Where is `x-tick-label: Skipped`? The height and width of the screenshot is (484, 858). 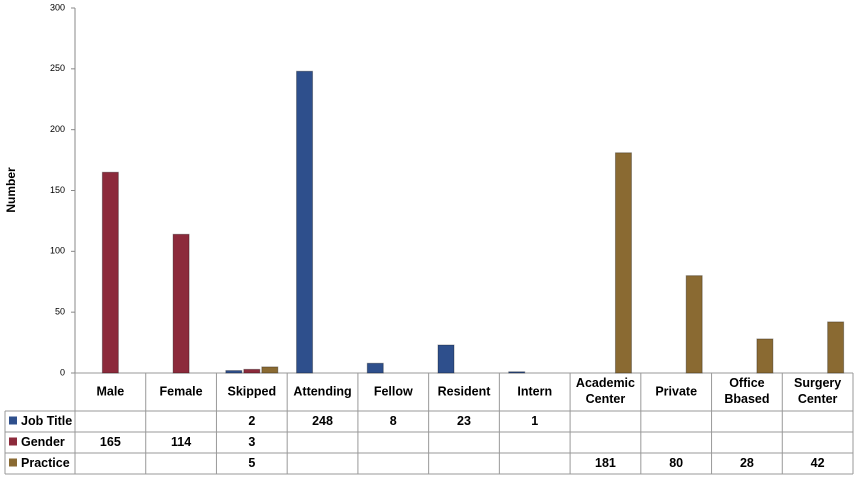
x-tick-label: Skipped is located at coordinates (252, 391).